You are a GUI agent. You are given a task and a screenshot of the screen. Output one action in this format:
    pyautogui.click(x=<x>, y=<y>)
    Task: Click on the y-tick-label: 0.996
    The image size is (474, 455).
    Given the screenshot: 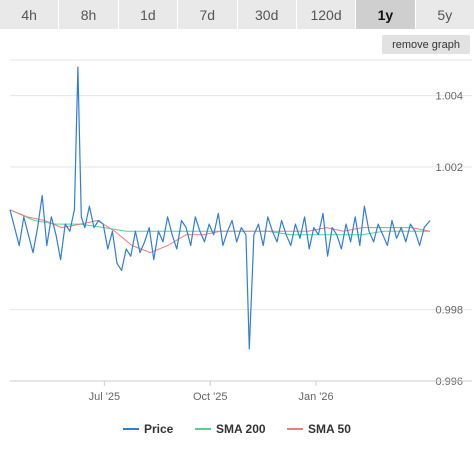 What is the action you would take?
    pyautogui.click(x=449, y=382)
    